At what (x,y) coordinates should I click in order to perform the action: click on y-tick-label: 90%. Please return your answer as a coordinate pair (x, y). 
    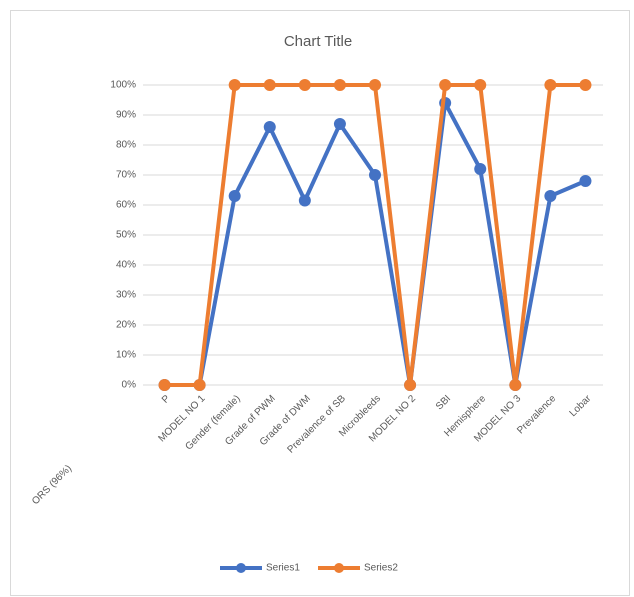
    Looking at the image, I should click on (126, 115).